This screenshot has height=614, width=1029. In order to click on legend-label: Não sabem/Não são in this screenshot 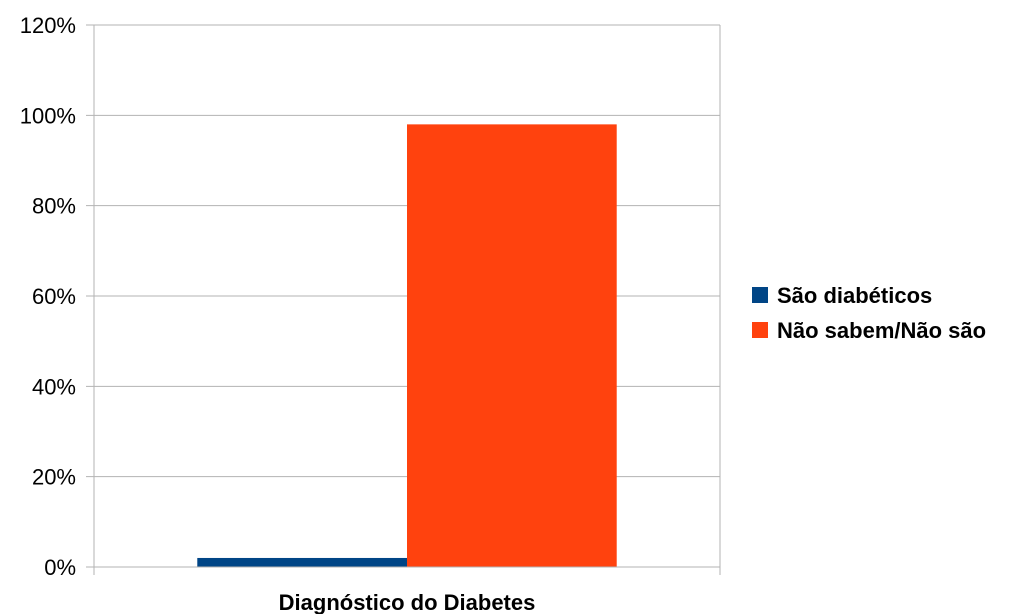, I will do `click(881, 330)`.